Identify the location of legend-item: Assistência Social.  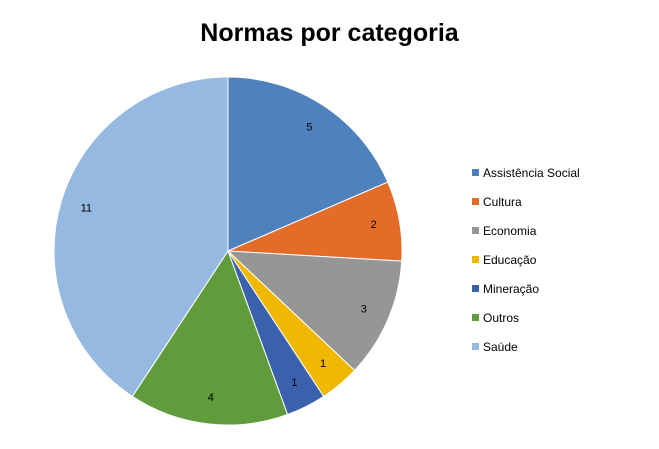
(562, 172).